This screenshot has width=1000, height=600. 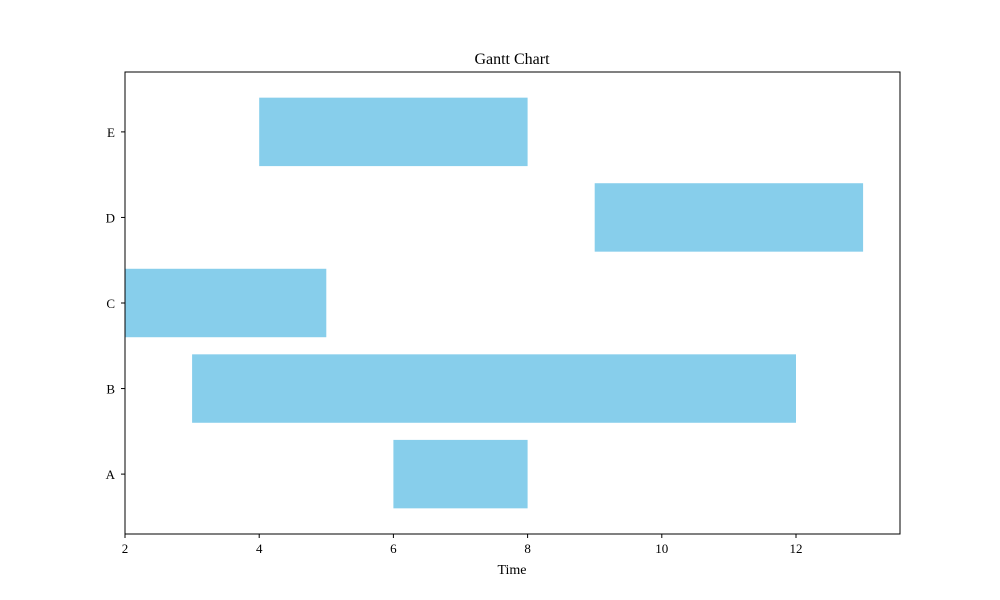 What do you see at coordinates (259, 548) in the screenshot?
I see `x-tick-label: 4` at bounding box center [259, 548].